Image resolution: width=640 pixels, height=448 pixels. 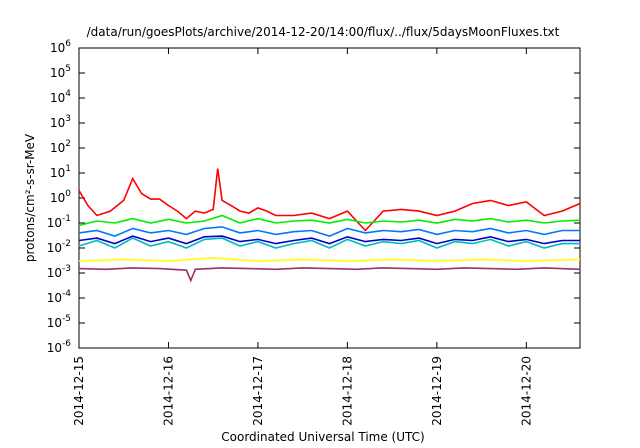 I want to click on y-axis-label: protons/cm²-s-sr-MeV, so click(x=30, y=197).